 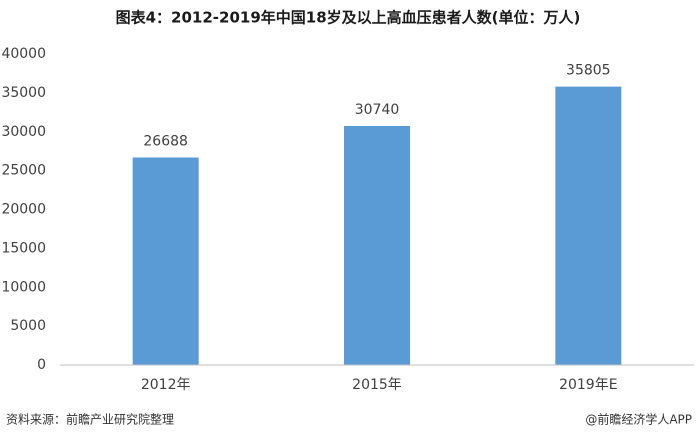 What do you see at coordinates (638, 419) in the screenshot?
I see `credit-note: @前瞻经济学人APP` at bounding box center [638, 419].